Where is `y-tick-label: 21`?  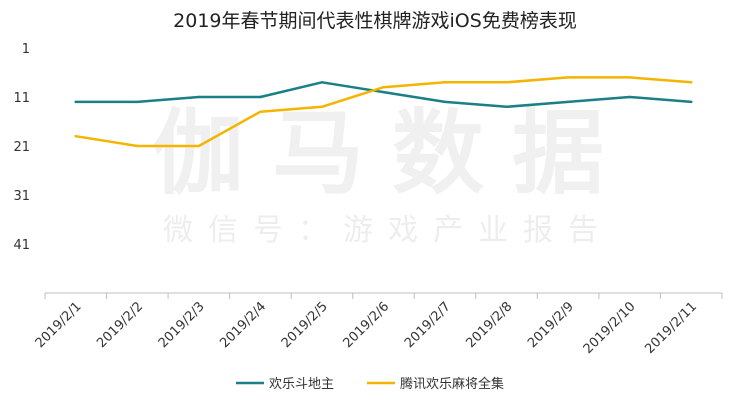
y-tick-label: 21 is located at coordinates (21, 147).